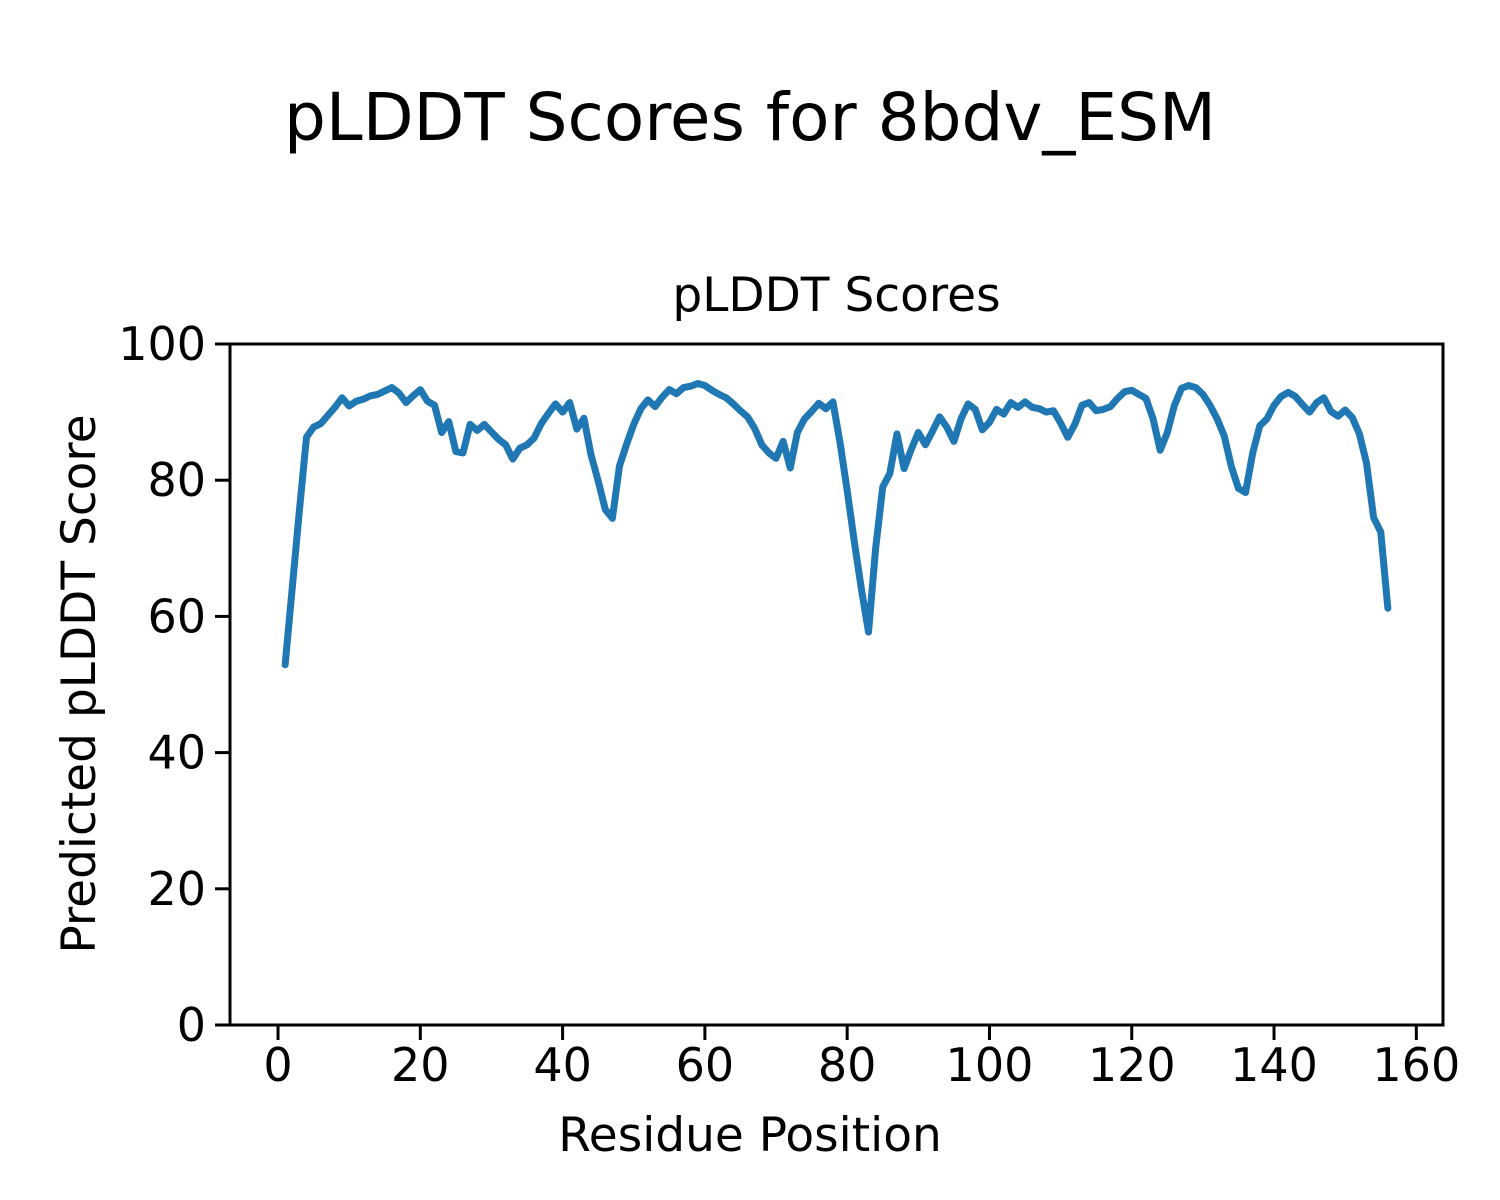  I want to click on x-tick-label: 80, so click(847, 1065).